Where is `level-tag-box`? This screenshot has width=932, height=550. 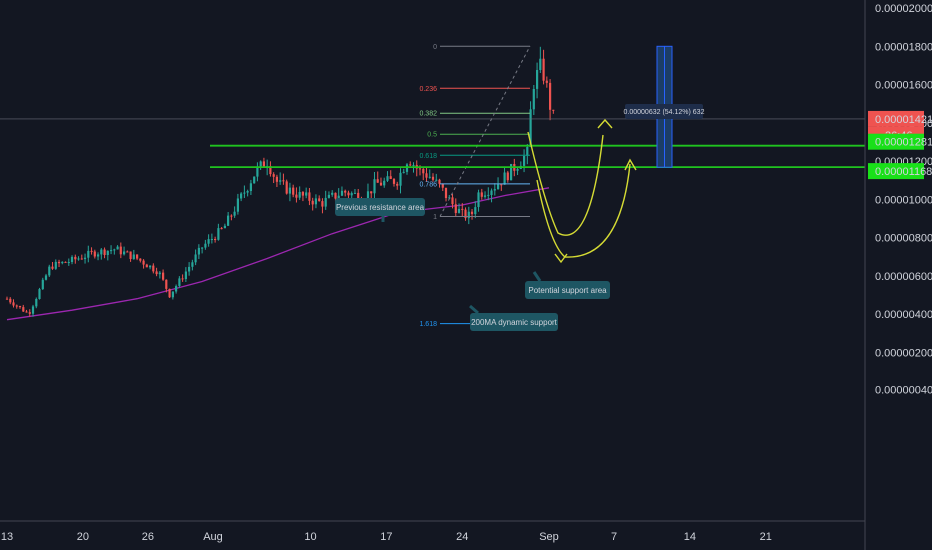
level-tag-box is located at coordinates (896, 141).